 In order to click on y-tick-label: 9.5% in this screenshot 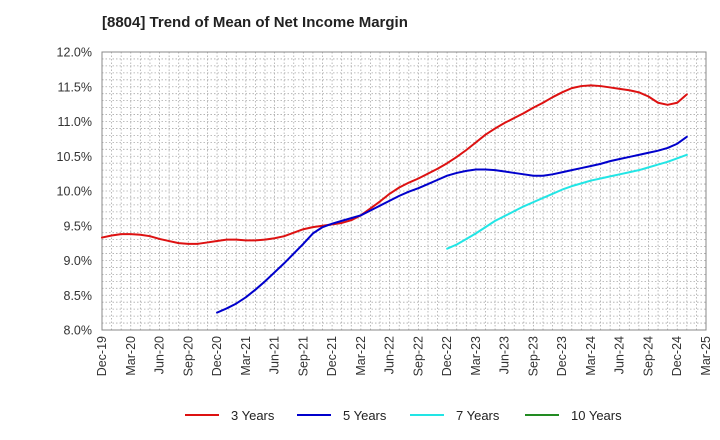, I will do `click(78, 226)`.